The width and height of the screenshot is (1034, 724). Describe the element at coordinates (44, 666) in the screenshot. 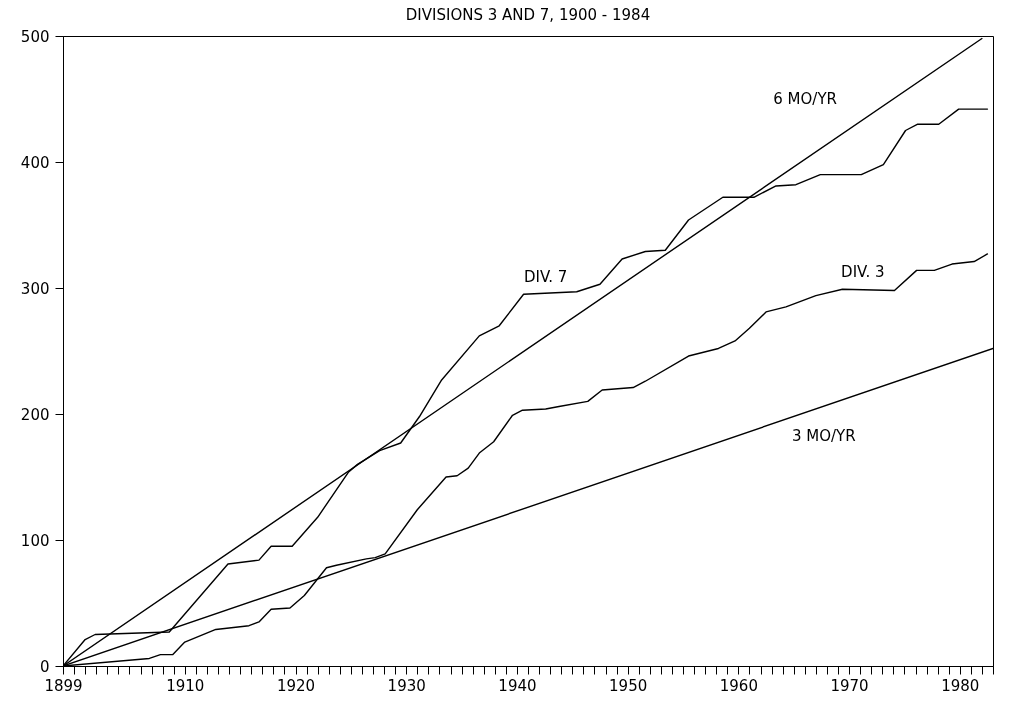

I see `y-tick-label: 0` at that location.